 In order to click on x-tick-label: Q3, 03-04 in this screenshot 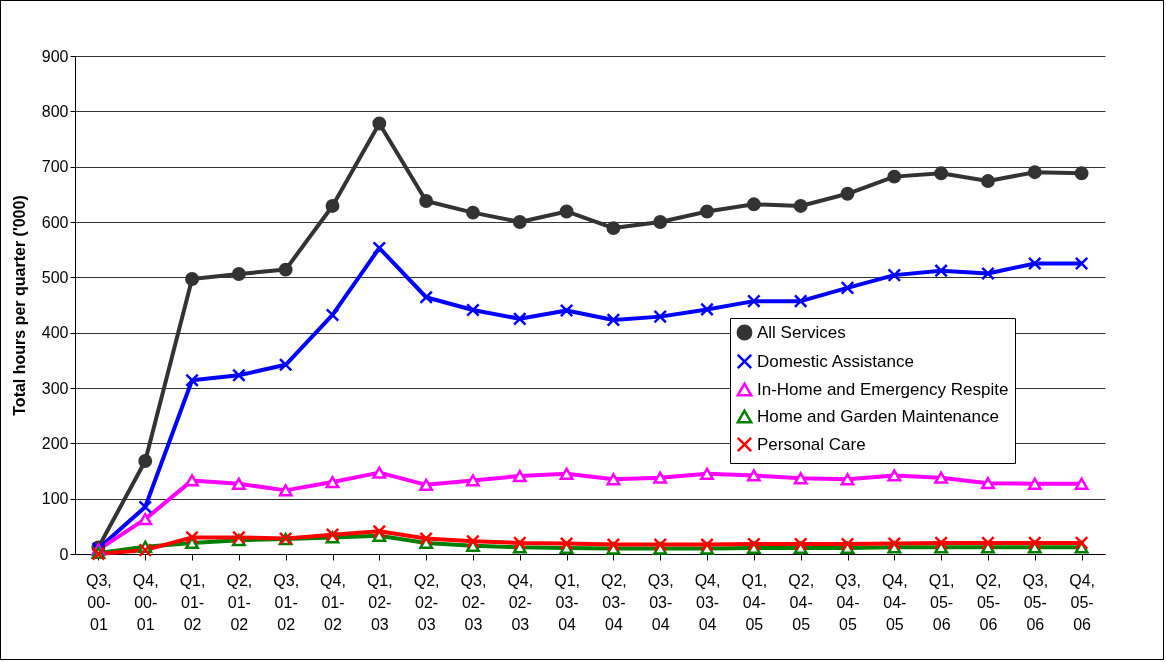, I will do `click(660, 602)`.